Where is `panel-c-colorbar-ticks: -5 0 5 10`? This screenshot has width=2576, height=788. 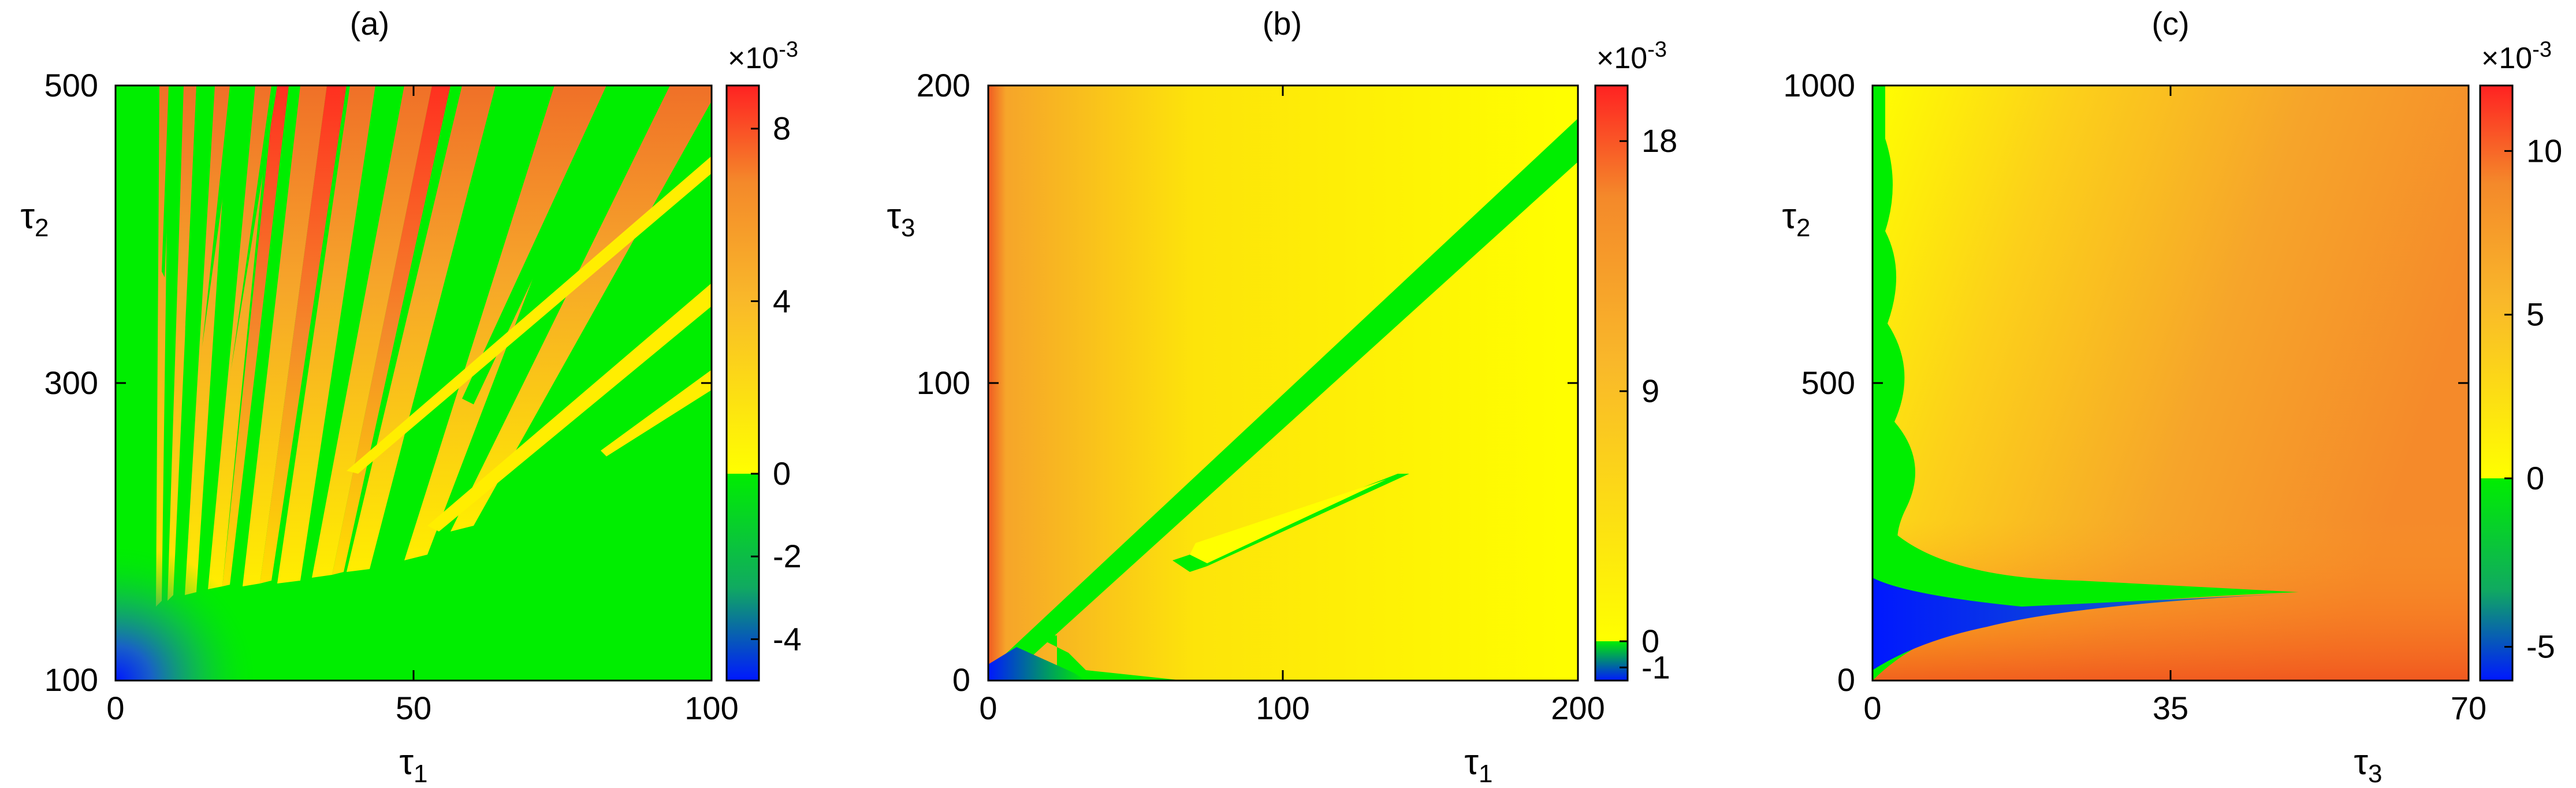 panel-c-colorbar-ticks: -5 0 5 10 is located at coordinates (2533, 398).